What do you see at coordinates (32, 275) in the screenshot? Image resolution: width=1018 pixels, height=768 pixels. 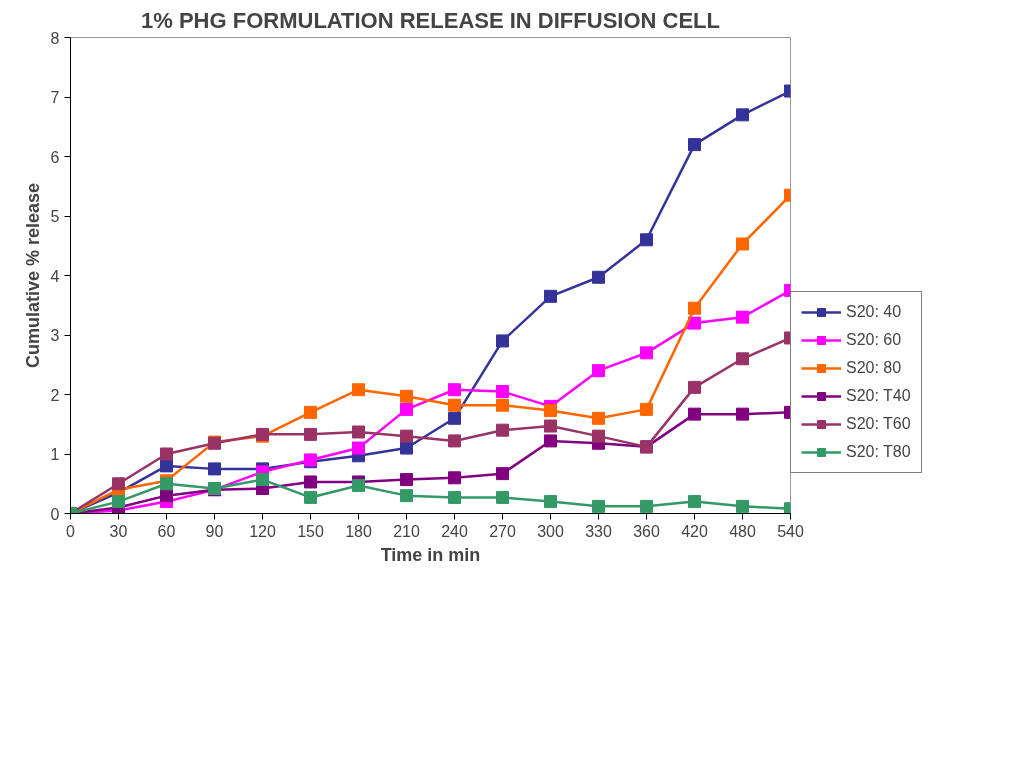 I see `y-axis-title: Cumulative % release` at bounding box center [32, 275].